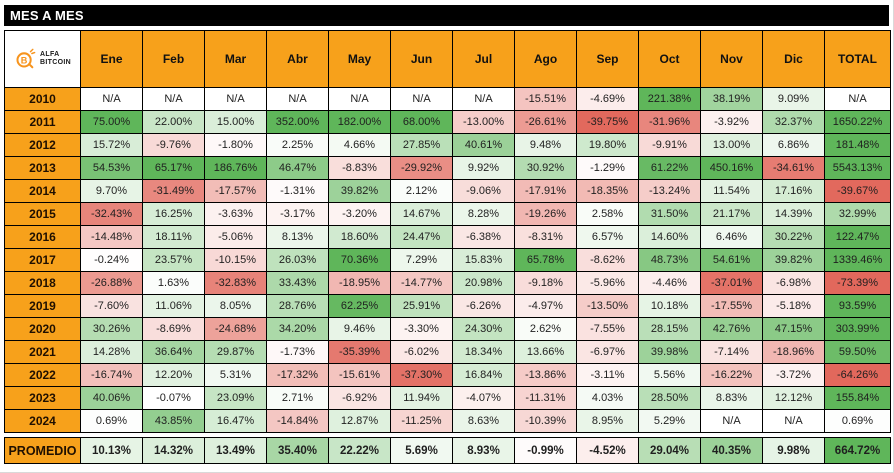 The height and width of the screenshot is (473, 894). What do you see at coordinates (447, 435) in the screenshot?
I see `separator-gap` at bounding box center [447, 435].